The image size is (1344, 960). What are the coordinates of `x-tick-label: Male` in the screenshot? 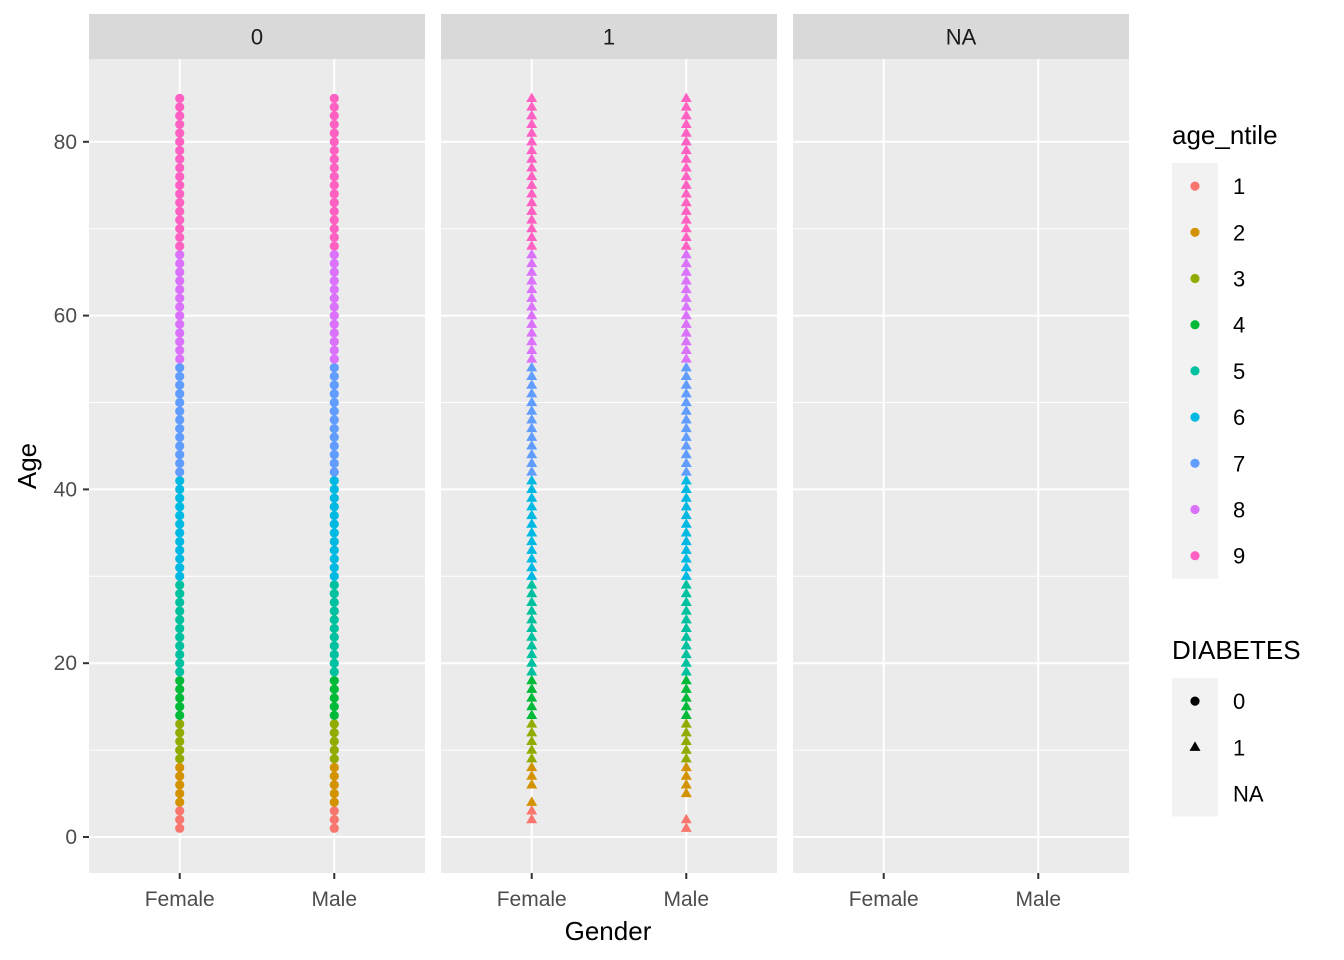 It's located at (687, 899).